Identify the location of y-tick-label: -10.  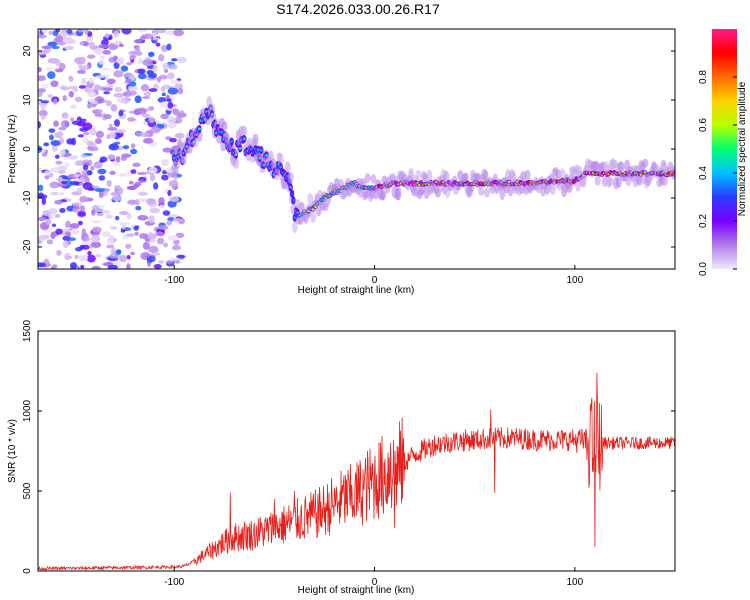
(27, 197).